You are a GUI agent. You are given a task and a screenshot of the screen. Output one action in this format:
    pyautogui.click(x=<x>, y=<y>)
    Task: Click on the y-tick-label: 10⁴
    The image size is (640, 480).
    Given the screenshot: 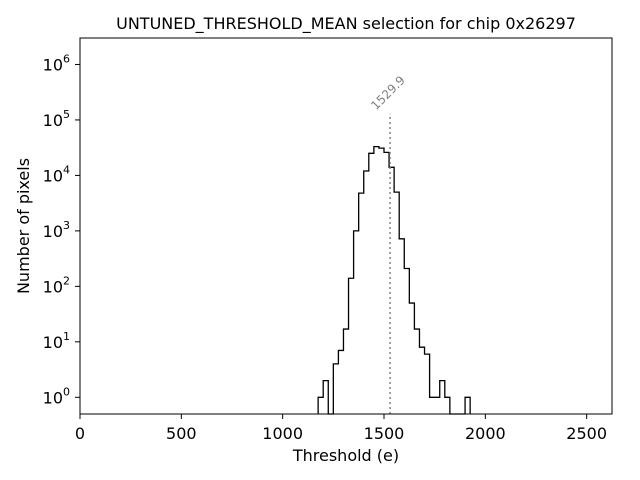 What is the action you would take?
    pyautogui.click(x=56, y=174)
    